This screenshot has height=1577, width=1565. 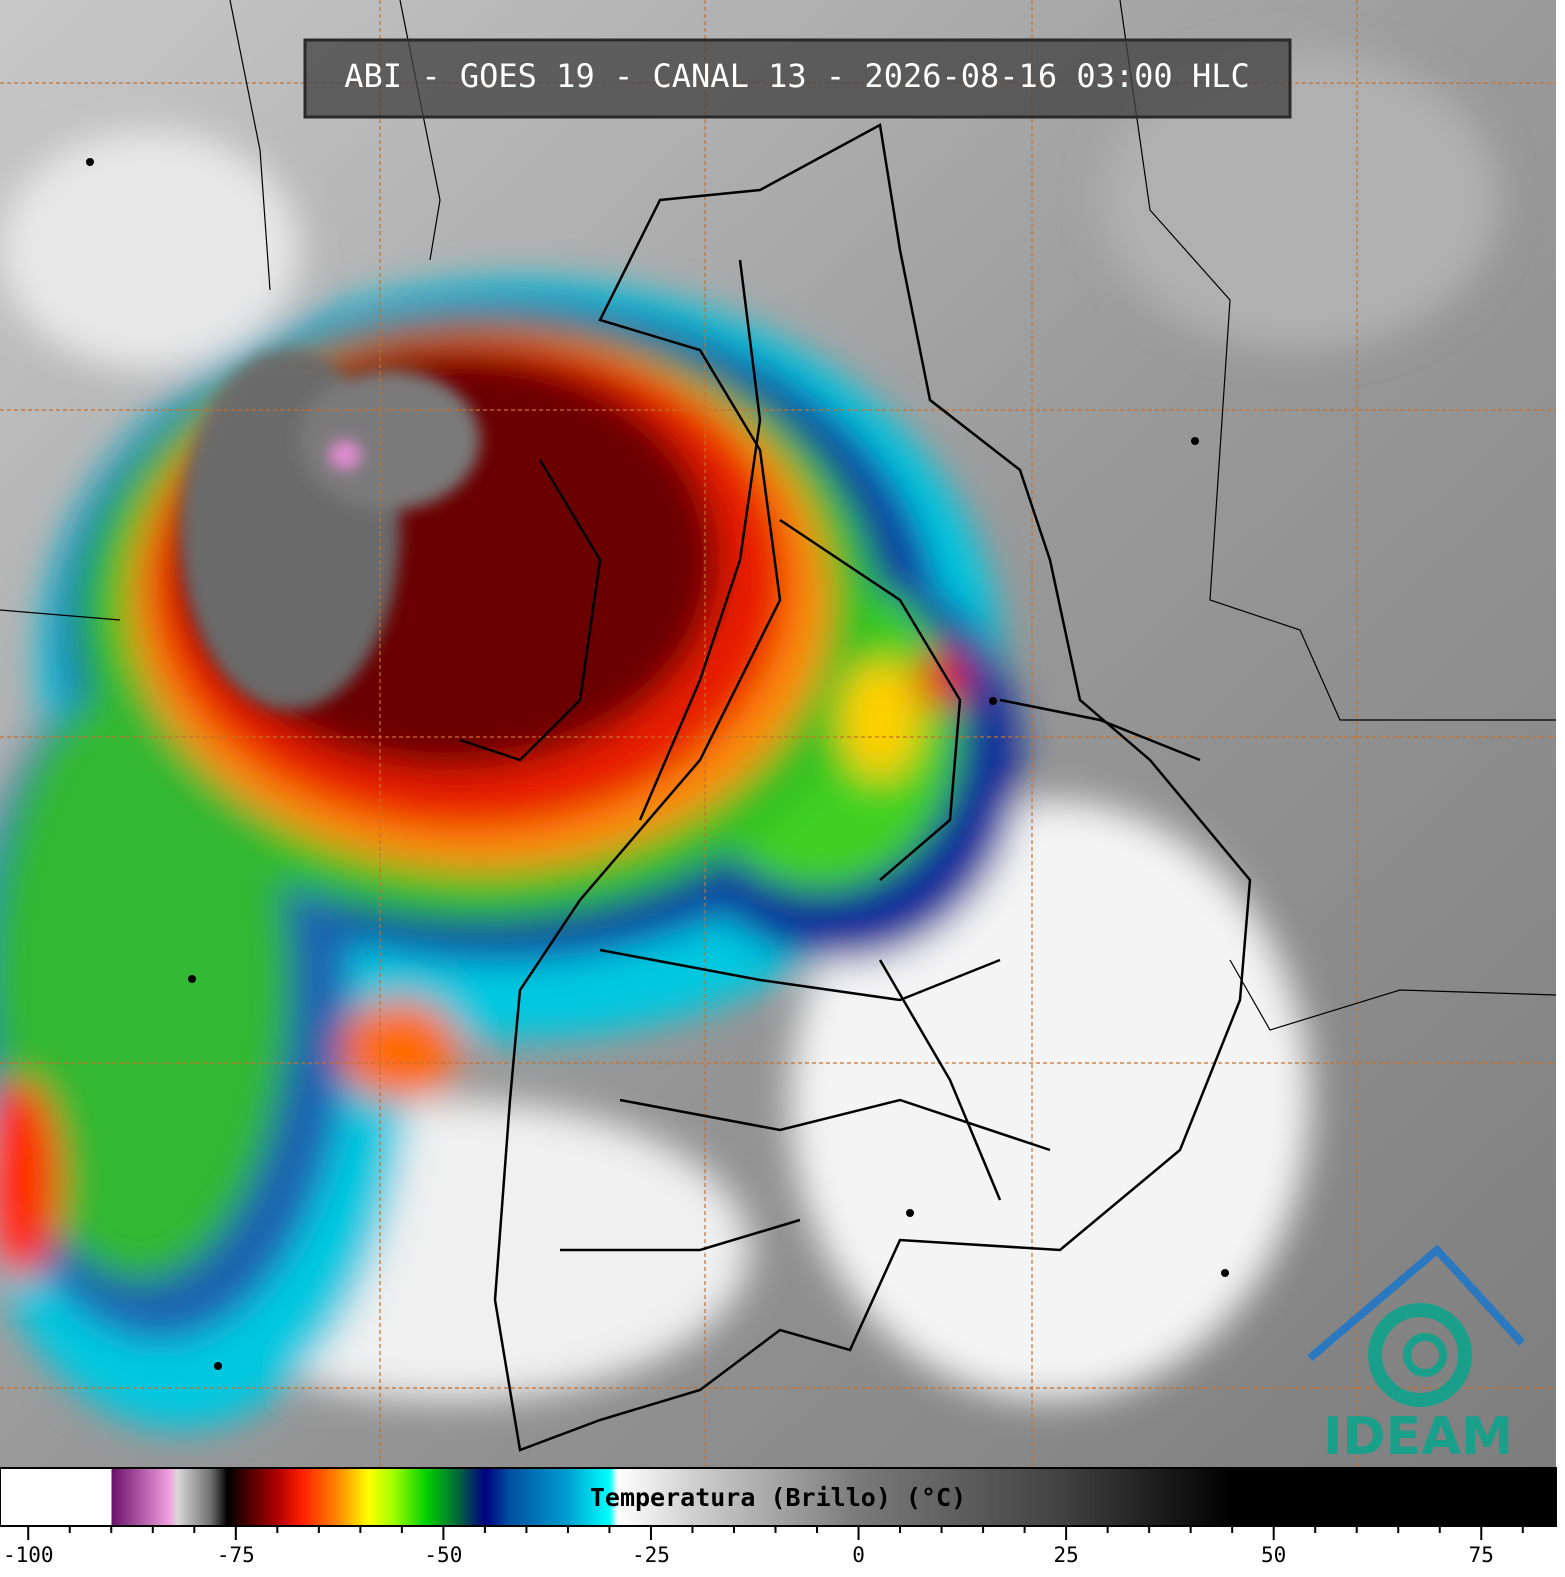 I want to click on tick-label: 50, so click(x=1273, y=1555).